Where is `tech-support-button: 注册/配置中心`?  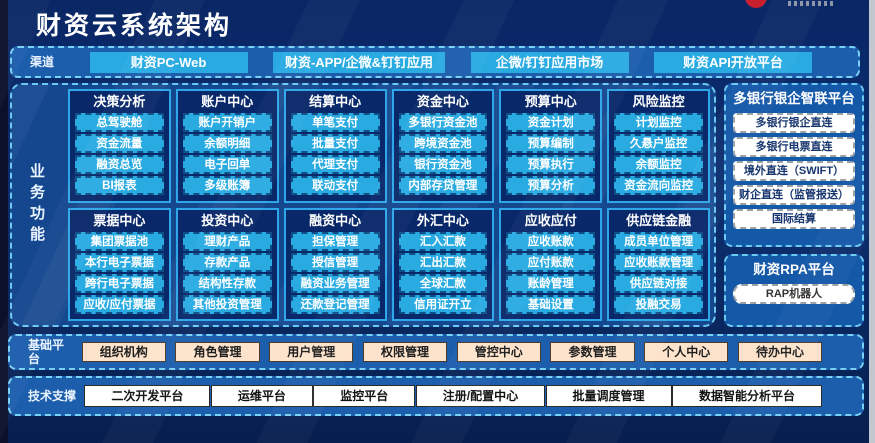
tech-support-button: 注册/配置中心 is located at coordinates (480, 396).